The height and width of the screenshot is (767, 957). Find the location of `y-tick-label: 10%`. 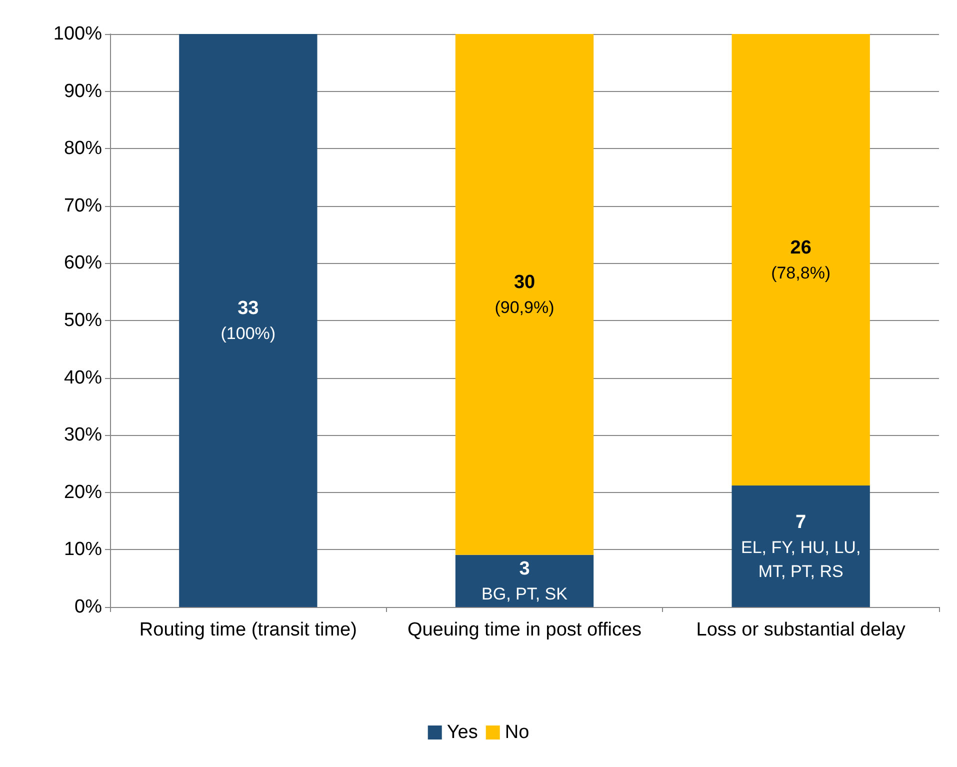

y-tick-label: 10% is located at coordinates (83, 549).